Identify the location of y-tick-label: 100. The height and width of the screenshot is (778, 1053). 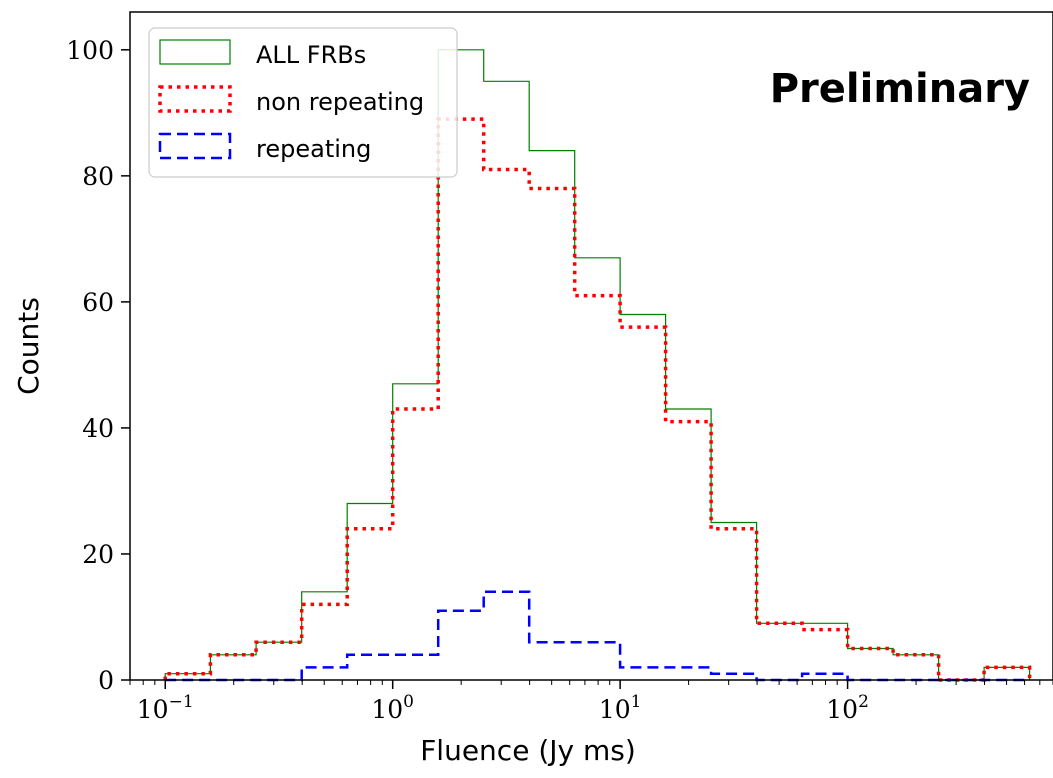
(90, 50).